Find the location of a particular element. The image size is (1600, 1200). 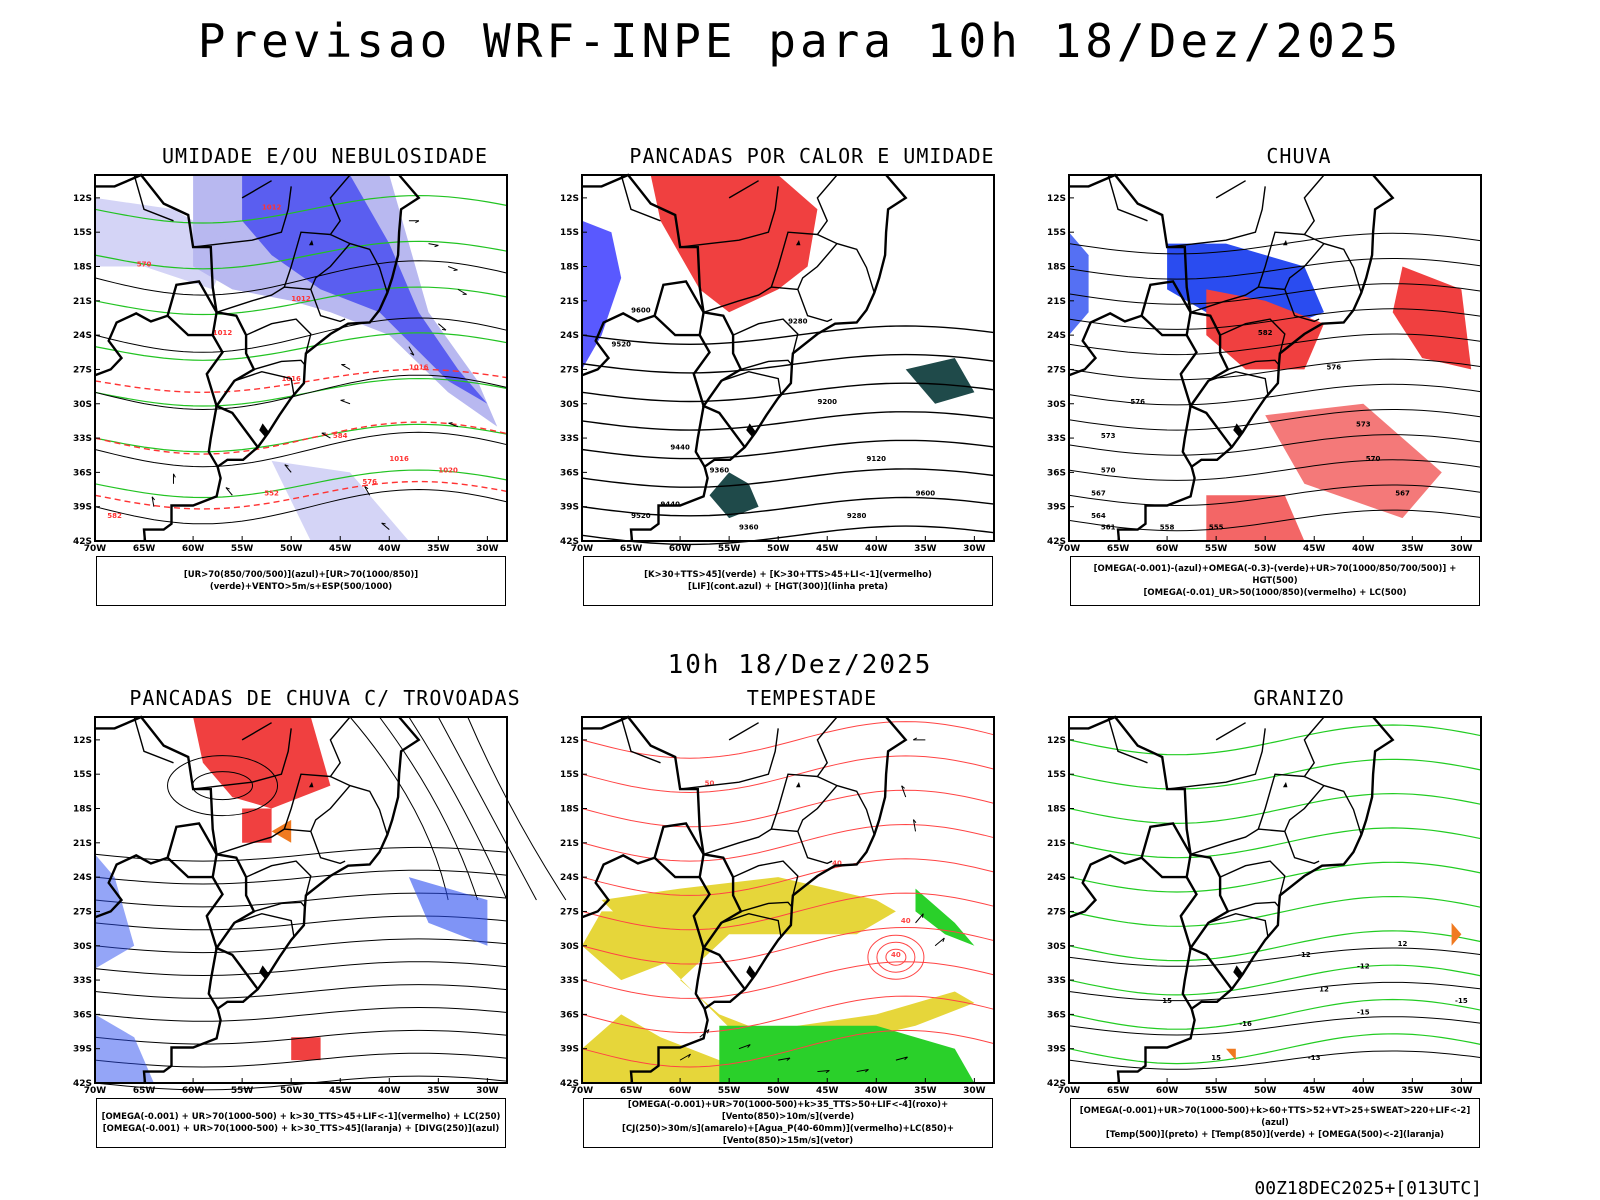

omega-orange is located at coordinates (1231, 1054).